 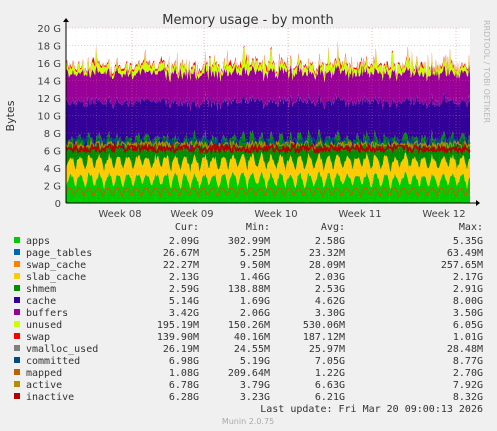 I want to click on legend-value-unused: 530.06M, so click(x=324, y=325).